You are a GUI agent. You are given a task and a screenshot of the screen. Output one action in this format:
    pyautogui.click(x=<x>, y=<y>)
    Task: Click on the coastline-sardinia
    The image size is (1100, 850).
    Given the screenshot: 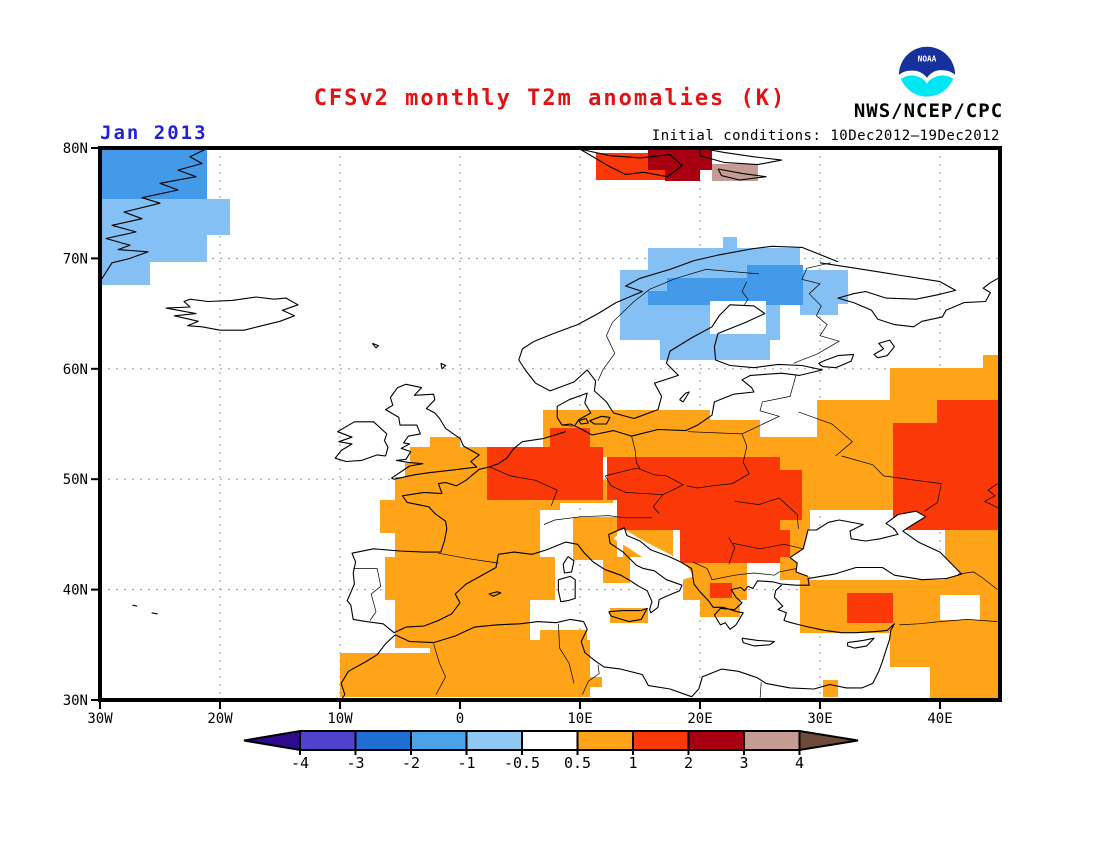 What is the action you would take?
    pyautogui.click(x=566, y=589)
    